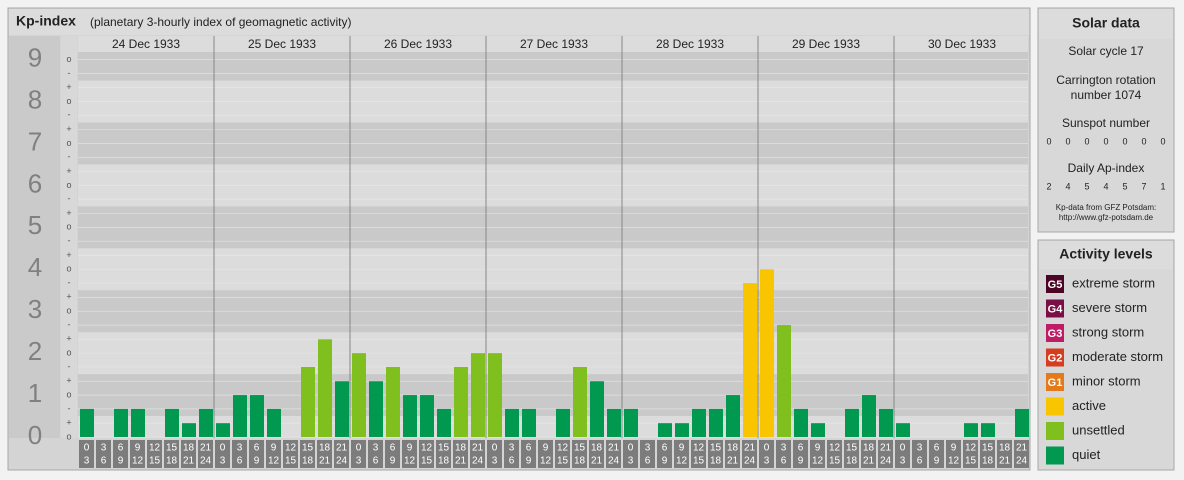  I want to click on y-tick-label: 4, so click(35, 267).